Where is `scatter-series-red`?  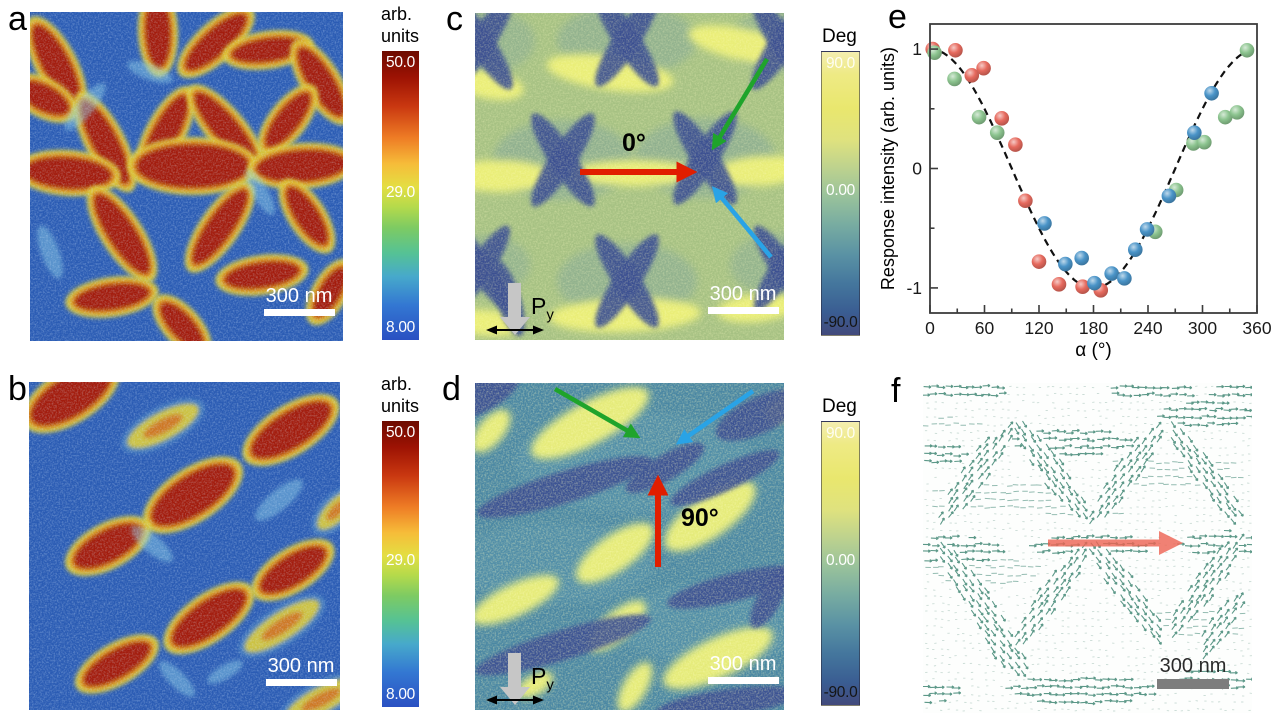
scatter-series-red is located at coordinates (1017, 169).